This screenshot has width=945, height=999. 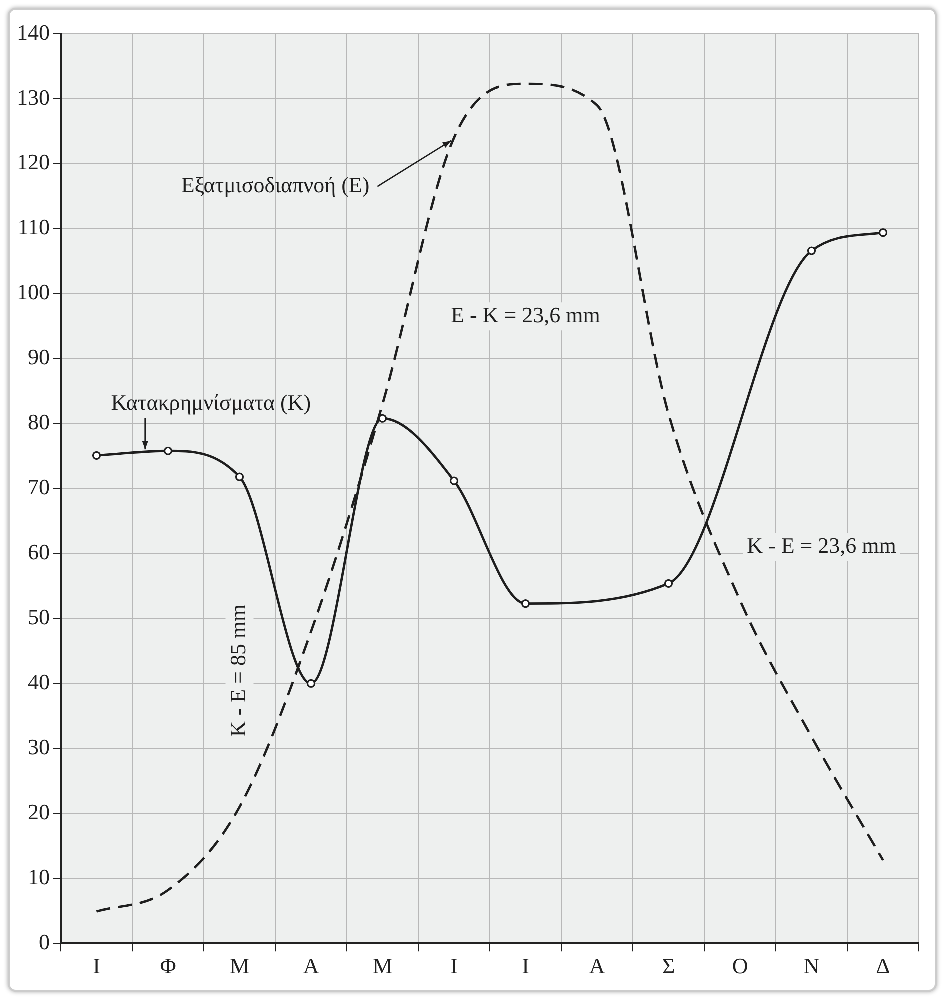 What do you see at coordinates (39, 877) in the screenshot?
I see `y-tick-label: 10` at bounding box center [39, 877].